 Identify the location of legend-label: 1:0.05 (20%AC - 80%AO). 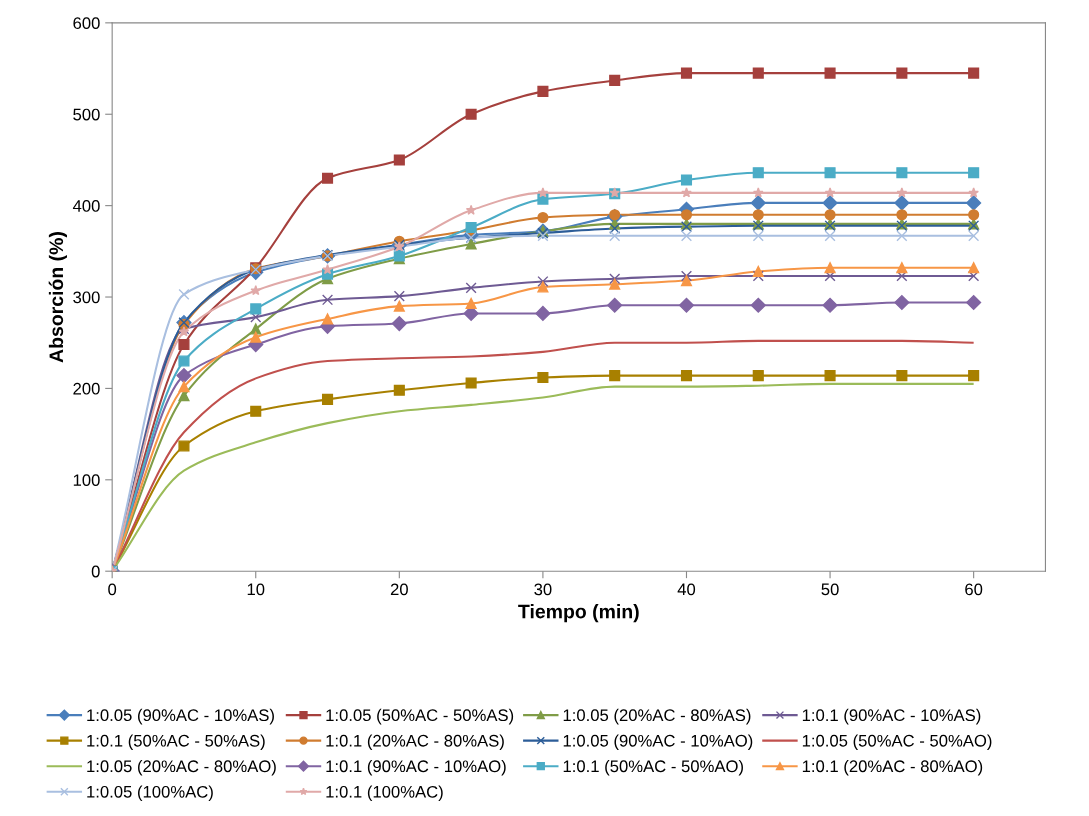
(181, 767).